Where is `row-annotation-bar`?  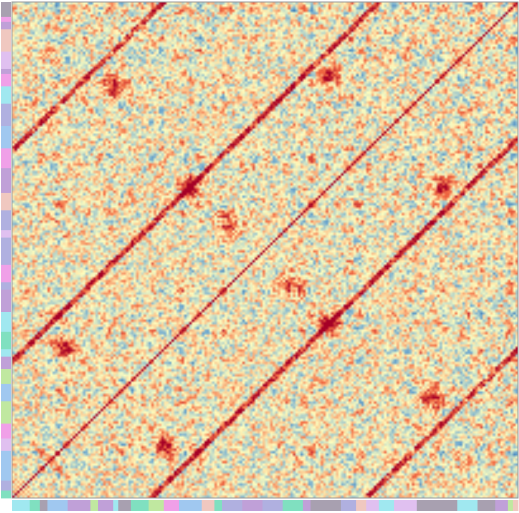 row-annotation-bar is located at coordinates (6, 250).